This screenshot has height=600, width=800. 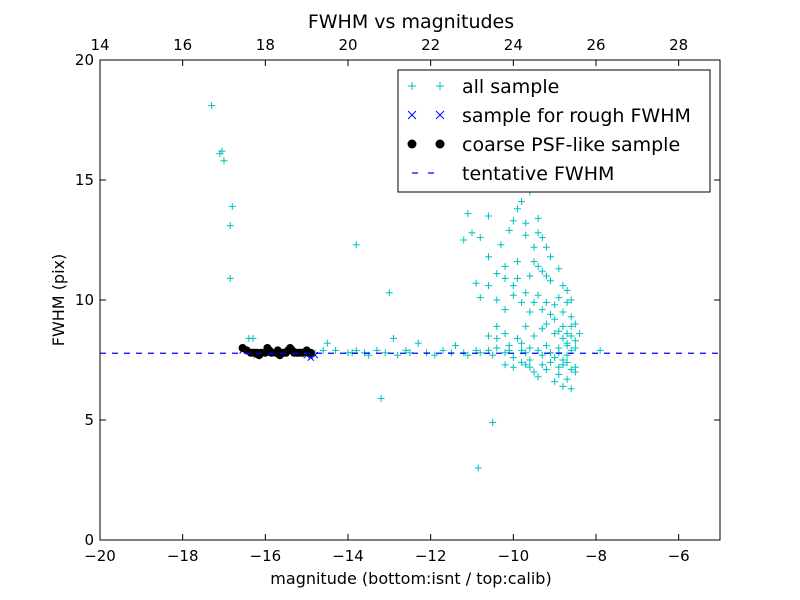 What do you see at coordinates (571, 145) in the screenshot?
I see `legend-label: coarse PSF-like sample` at bounding box center [571, 145].